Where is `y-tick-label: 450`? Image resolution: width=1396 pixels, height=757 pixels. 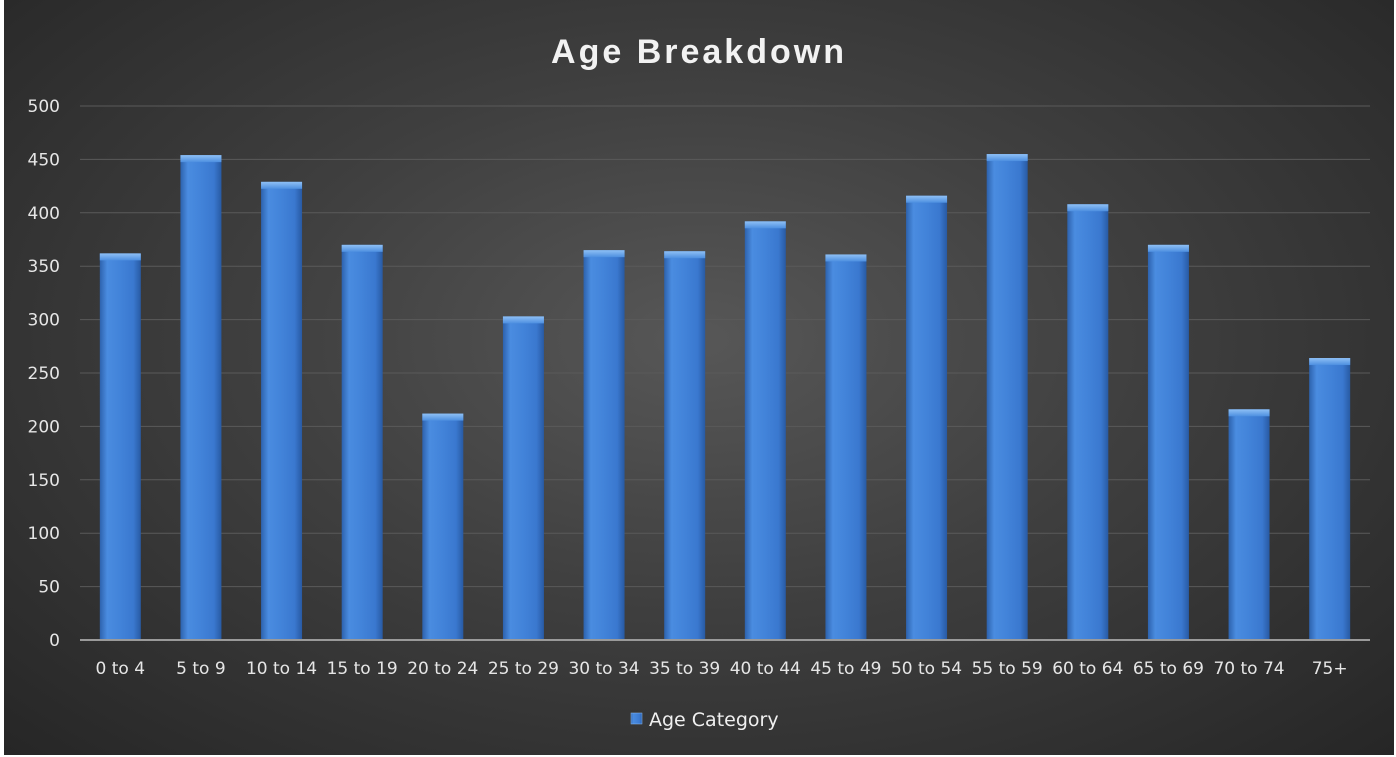
y-tick-label: 450 is located at coordinates (44, 160).